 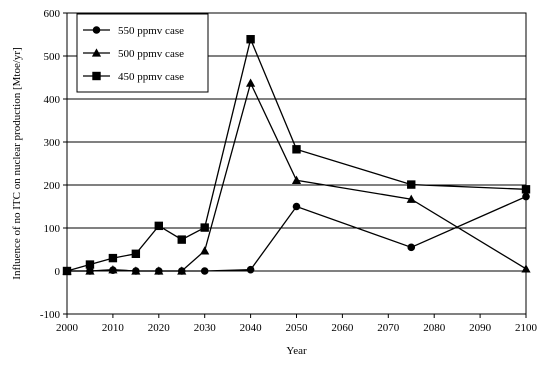 What do you see at coordinates (151, 54) in the screenshot?
I see `legend-label-1: 500 ppmv case` at bounding box center [151, 54].